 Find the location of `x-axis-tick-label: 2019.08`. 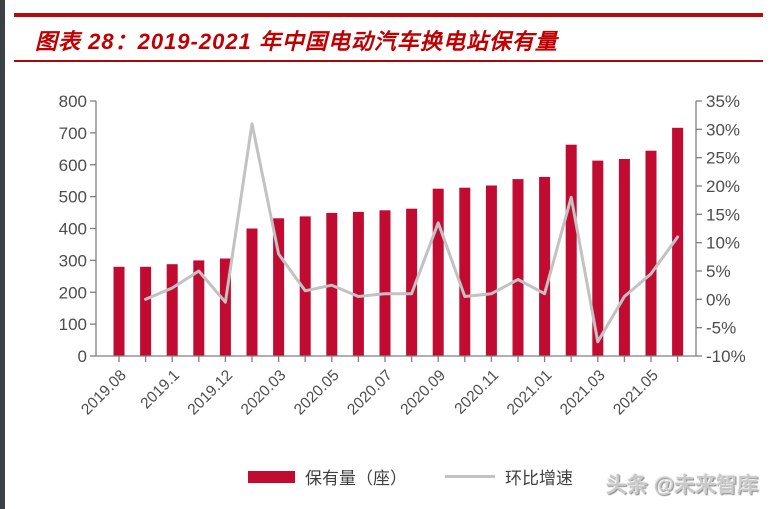

x-axis-tick-label: 2019.08 is located at coordinates (104, 393).